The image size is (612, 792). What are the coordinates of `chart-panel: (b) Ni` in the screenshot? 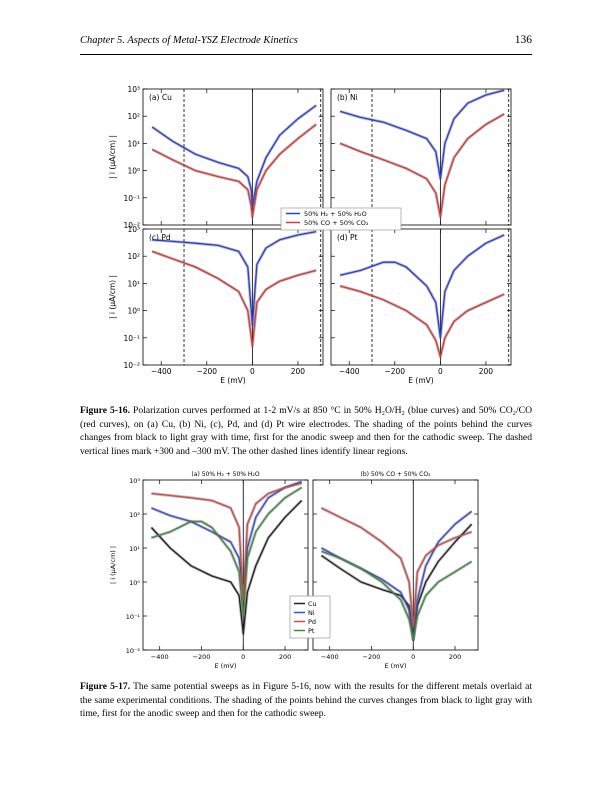 It's located at (421, 157).